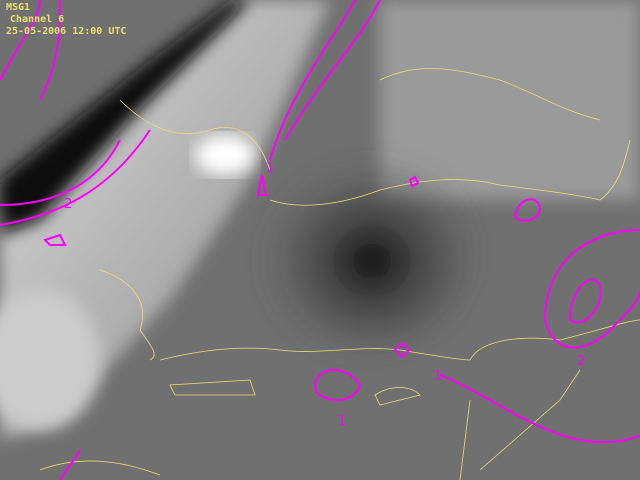 This screenshot has width=640, height=480. Describe the element at coordinates (50, 360) in the screenshot. I see `bright-cloud-west` at that location.